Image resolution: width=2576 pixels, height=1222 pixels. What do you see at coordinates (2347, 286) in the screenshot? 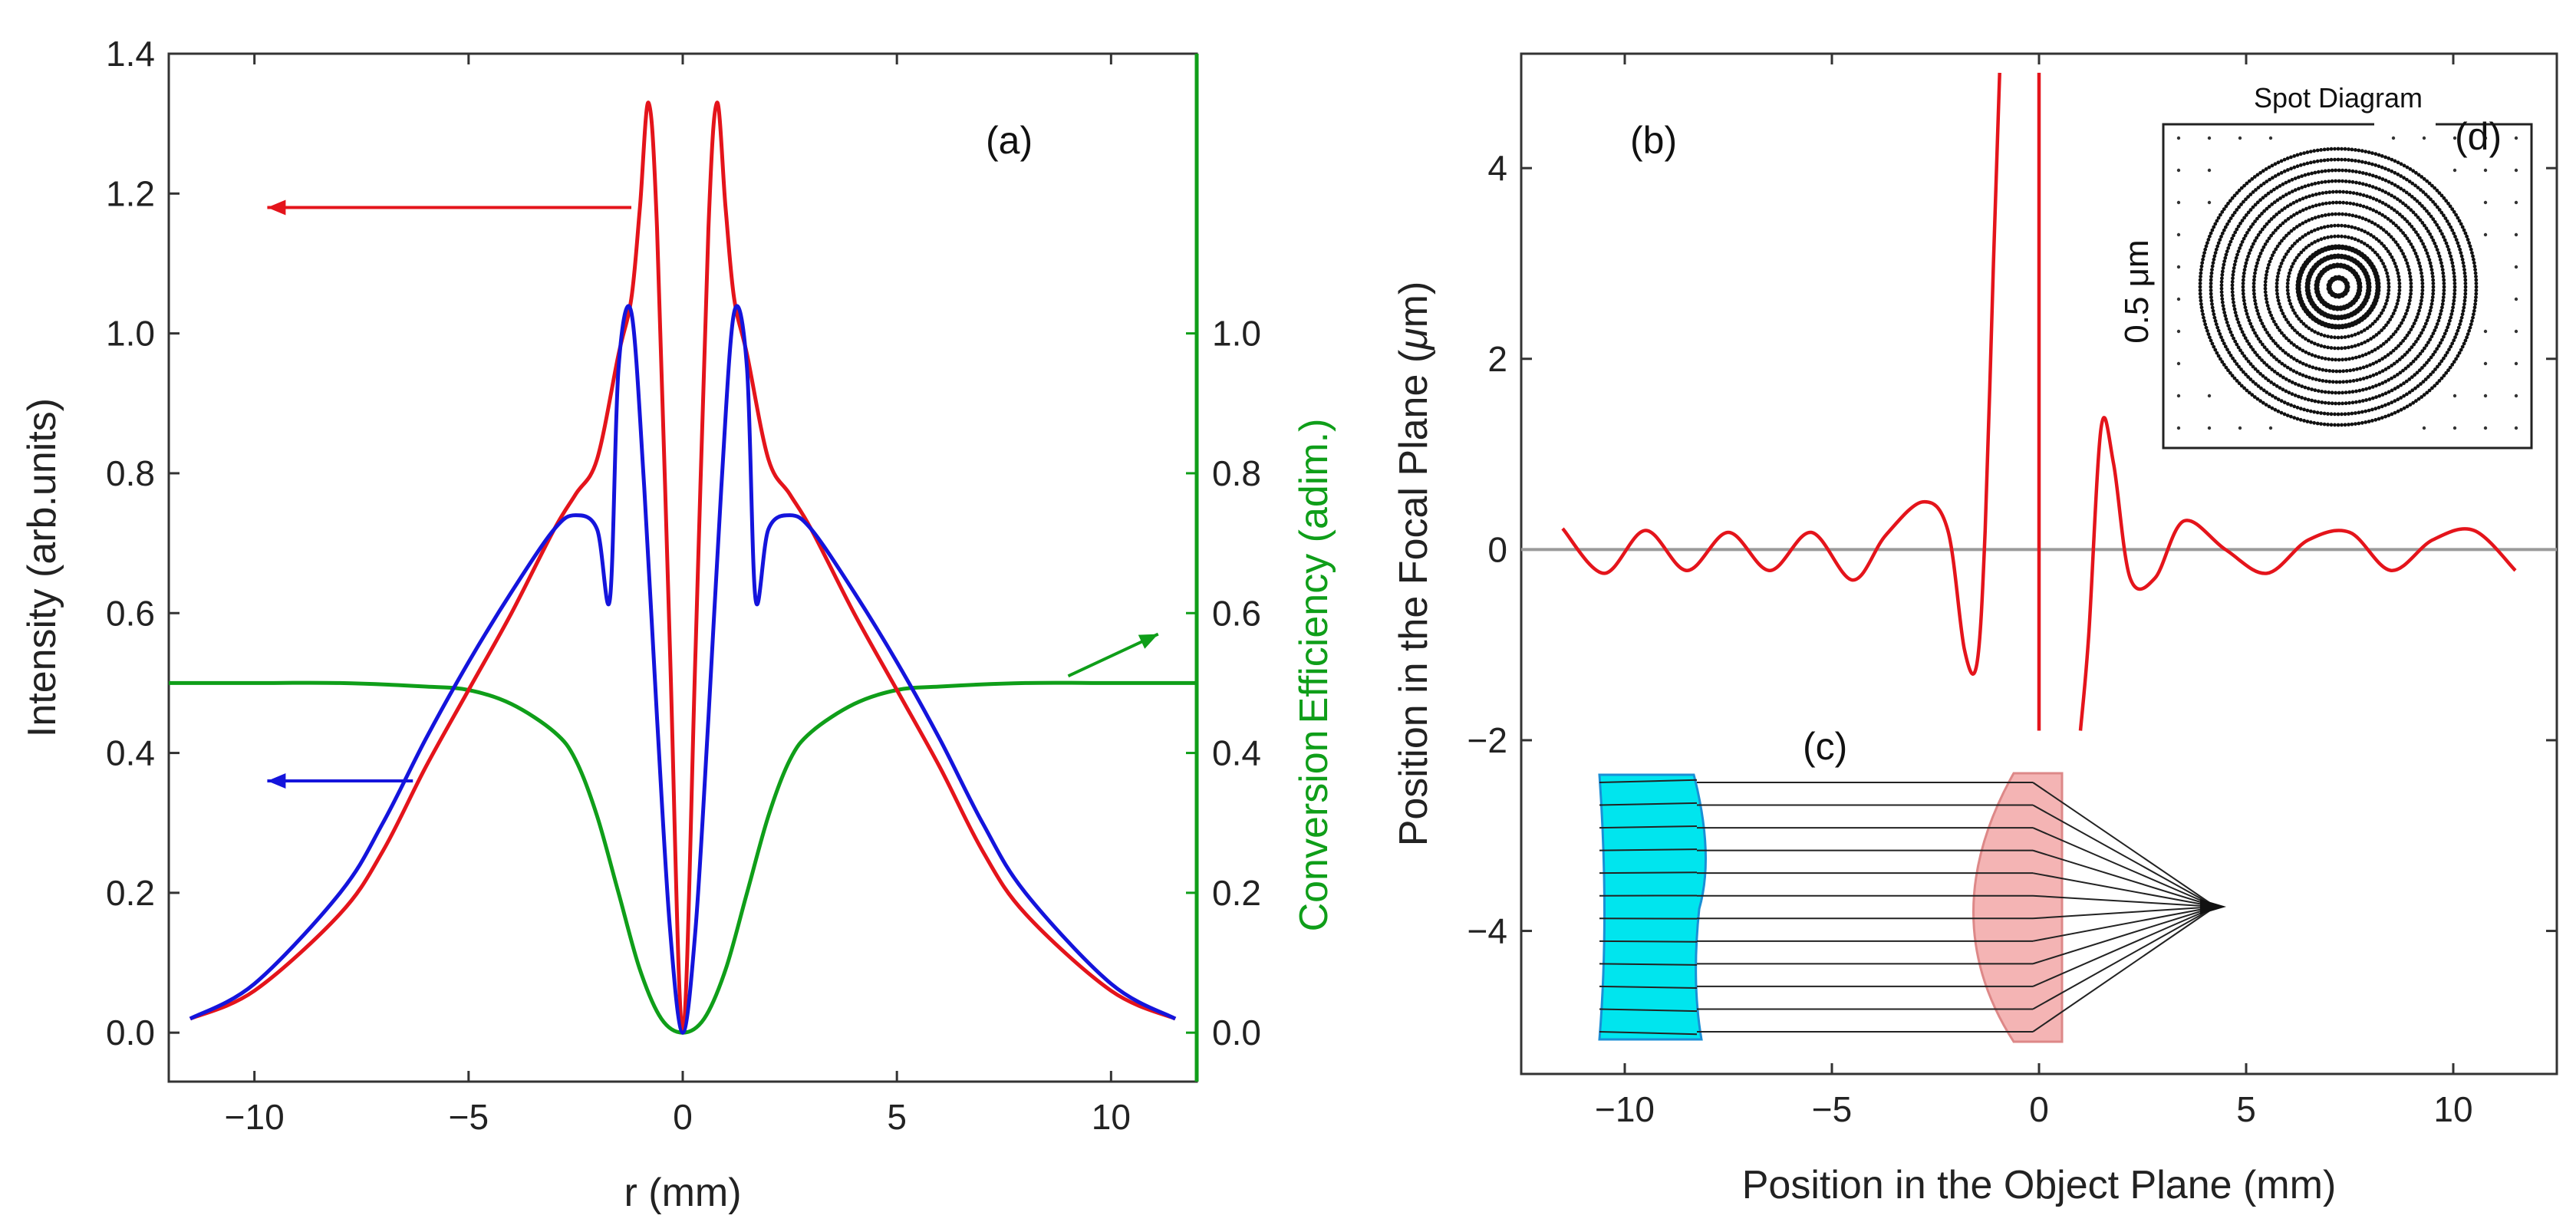
I see `spot-diagram-frame` at bounding box center [2347, 286].